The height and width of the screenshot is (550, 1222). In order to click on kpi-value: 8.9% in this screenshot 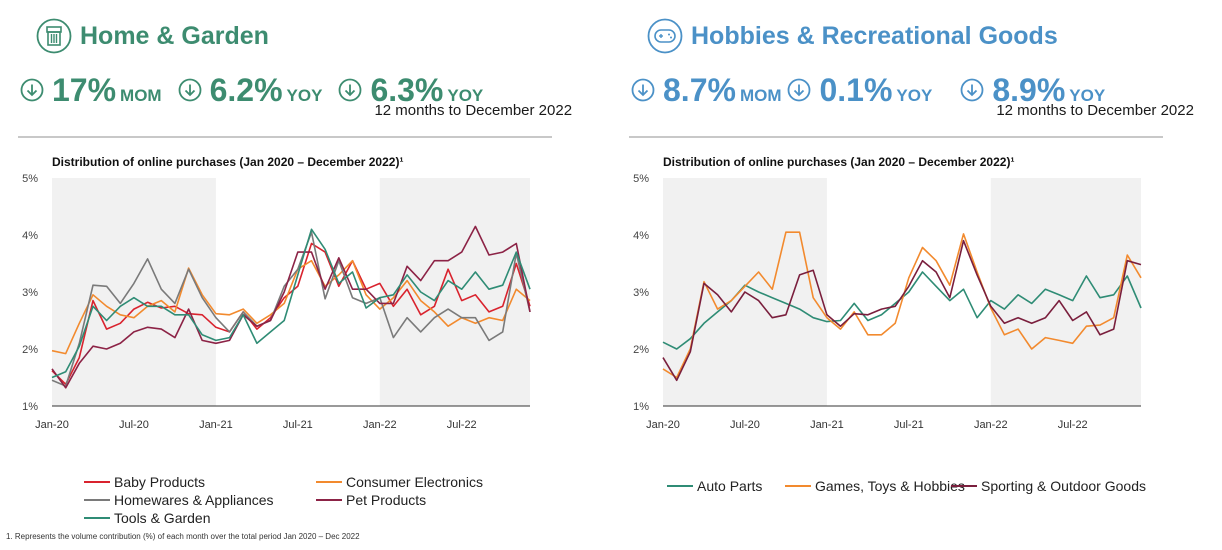, I will do `click(1029, 90)`.